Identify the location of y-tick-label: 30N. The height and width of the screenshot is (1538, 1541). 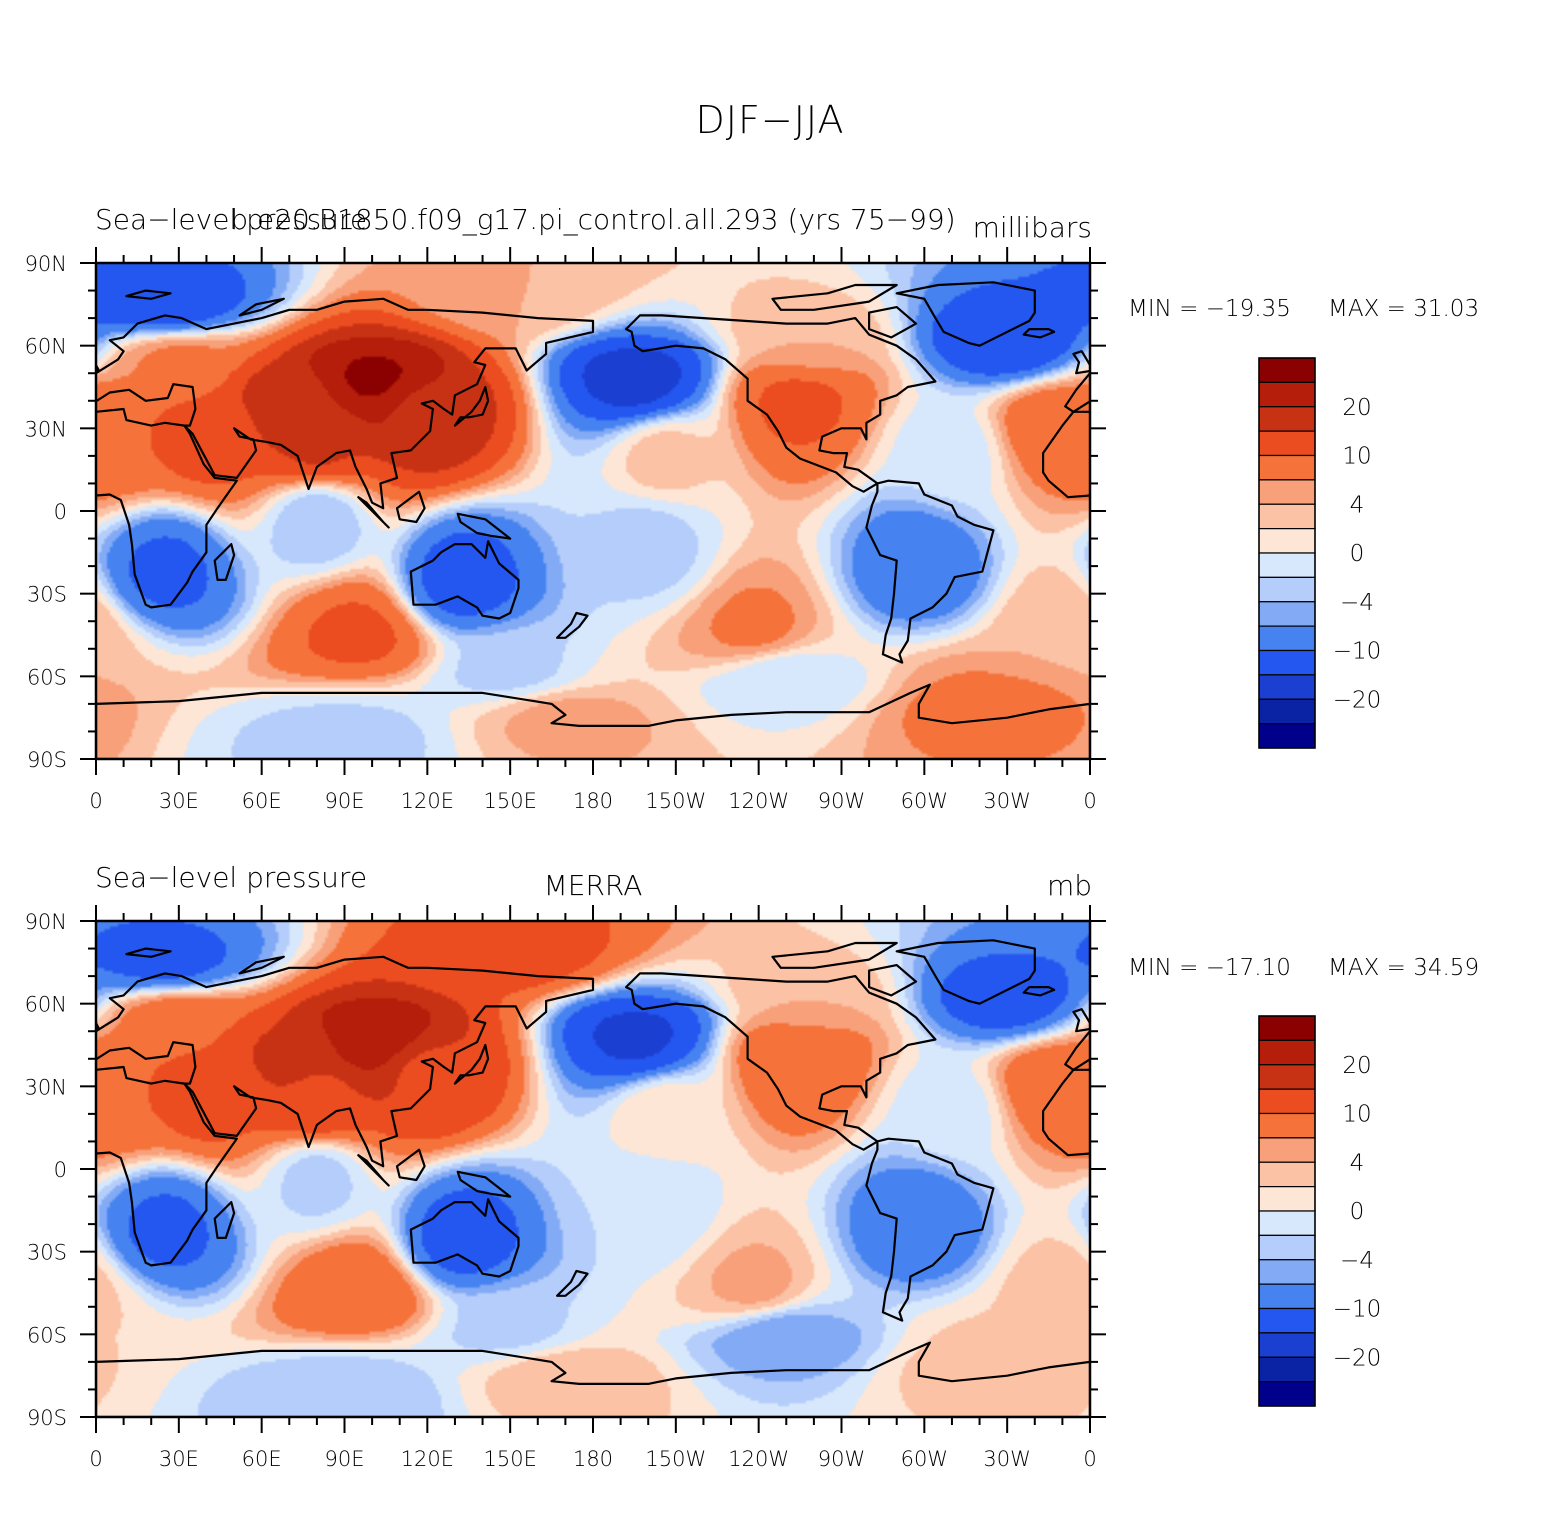
(46, 1087).